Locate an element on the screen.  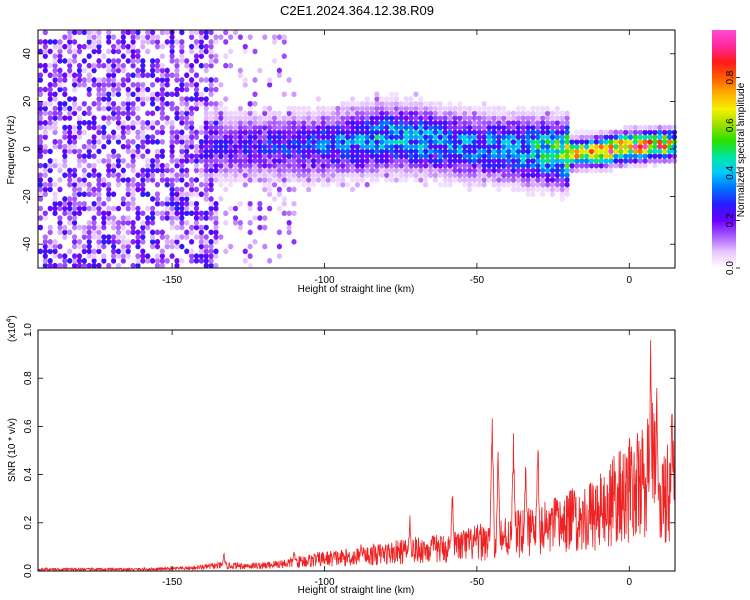
snr-x-tick-label: 0 is located at coordinates (630, 582).